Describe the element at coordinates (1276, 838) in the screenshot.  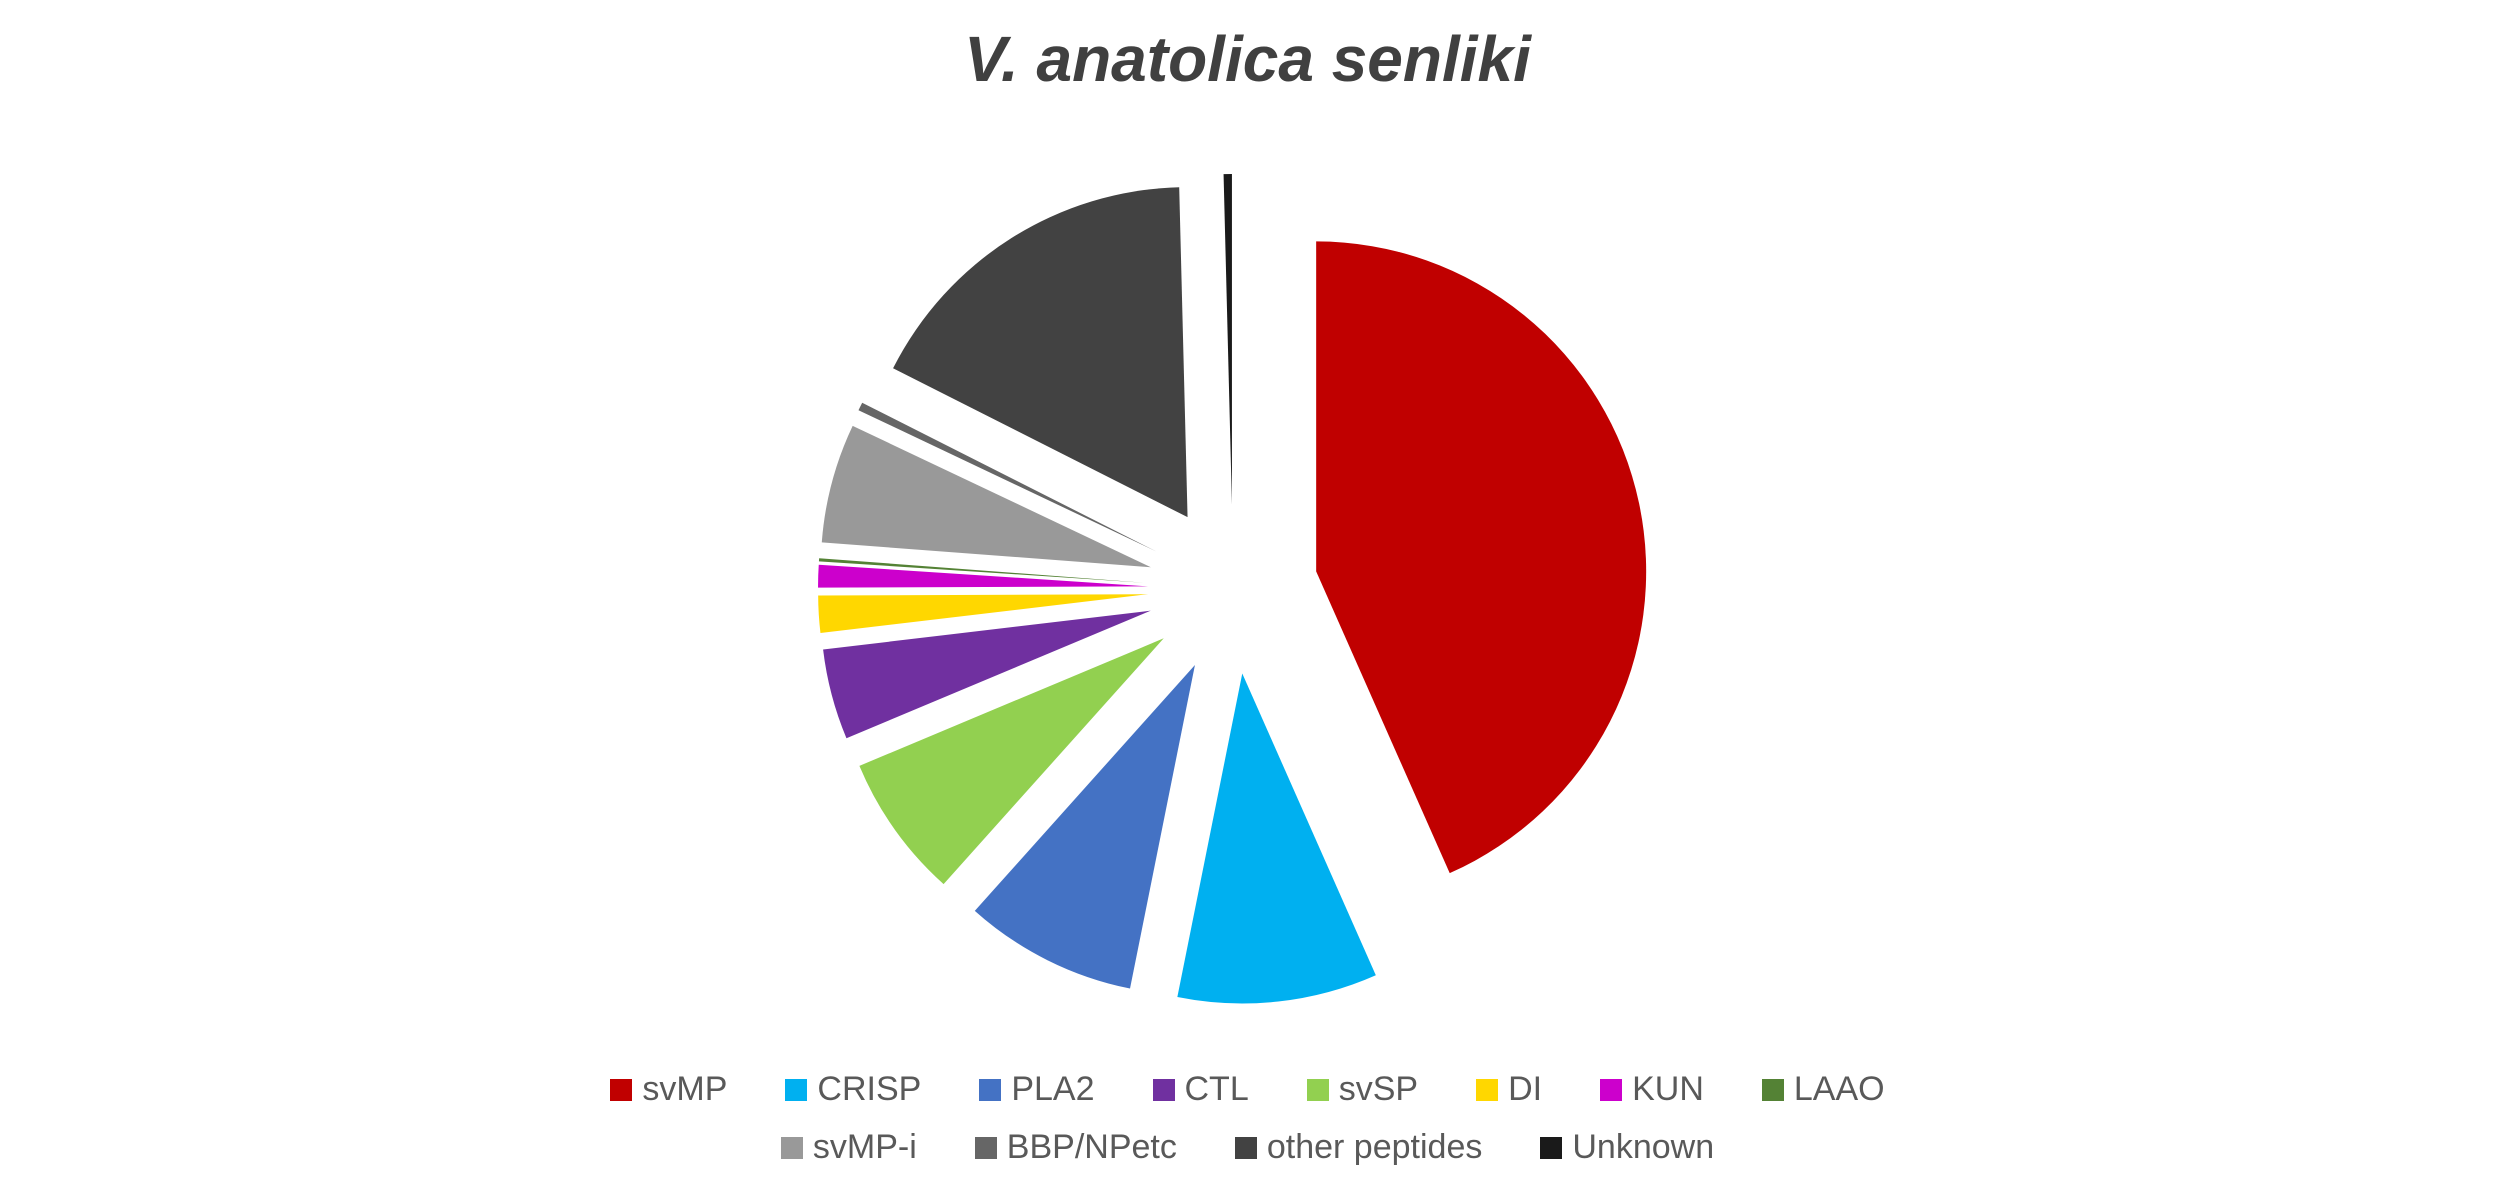
I see `pie-slice-crisp` at that location.